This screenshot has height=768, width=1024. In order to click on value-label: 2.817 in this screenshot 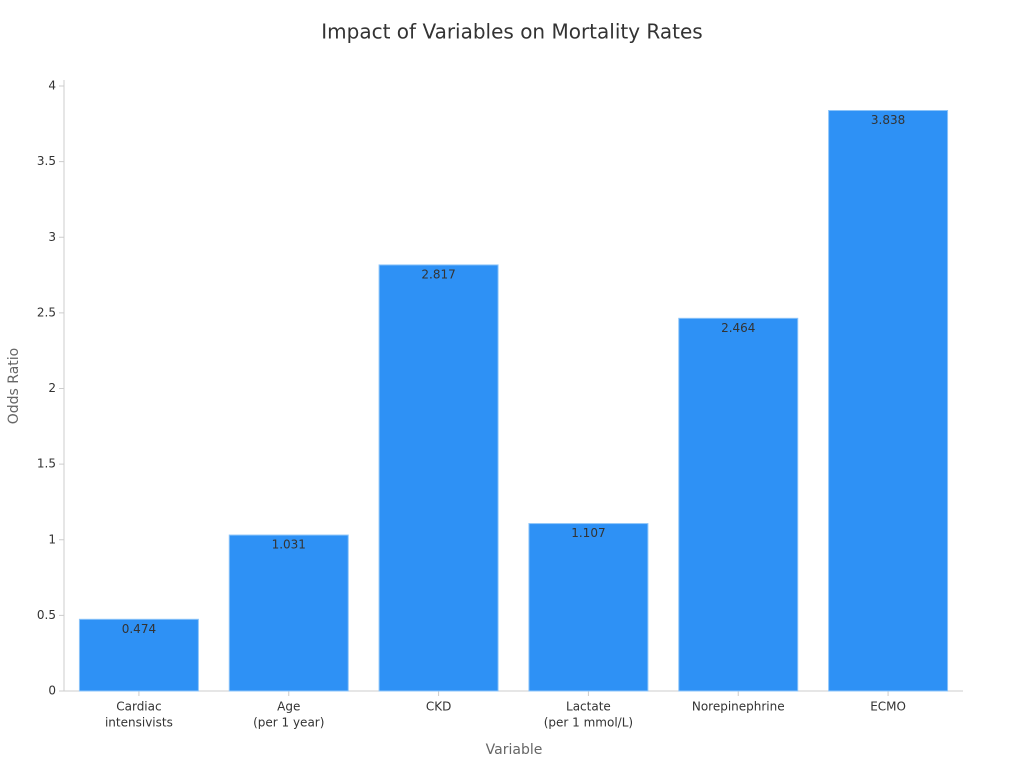, I will do `click(438, 274)`.